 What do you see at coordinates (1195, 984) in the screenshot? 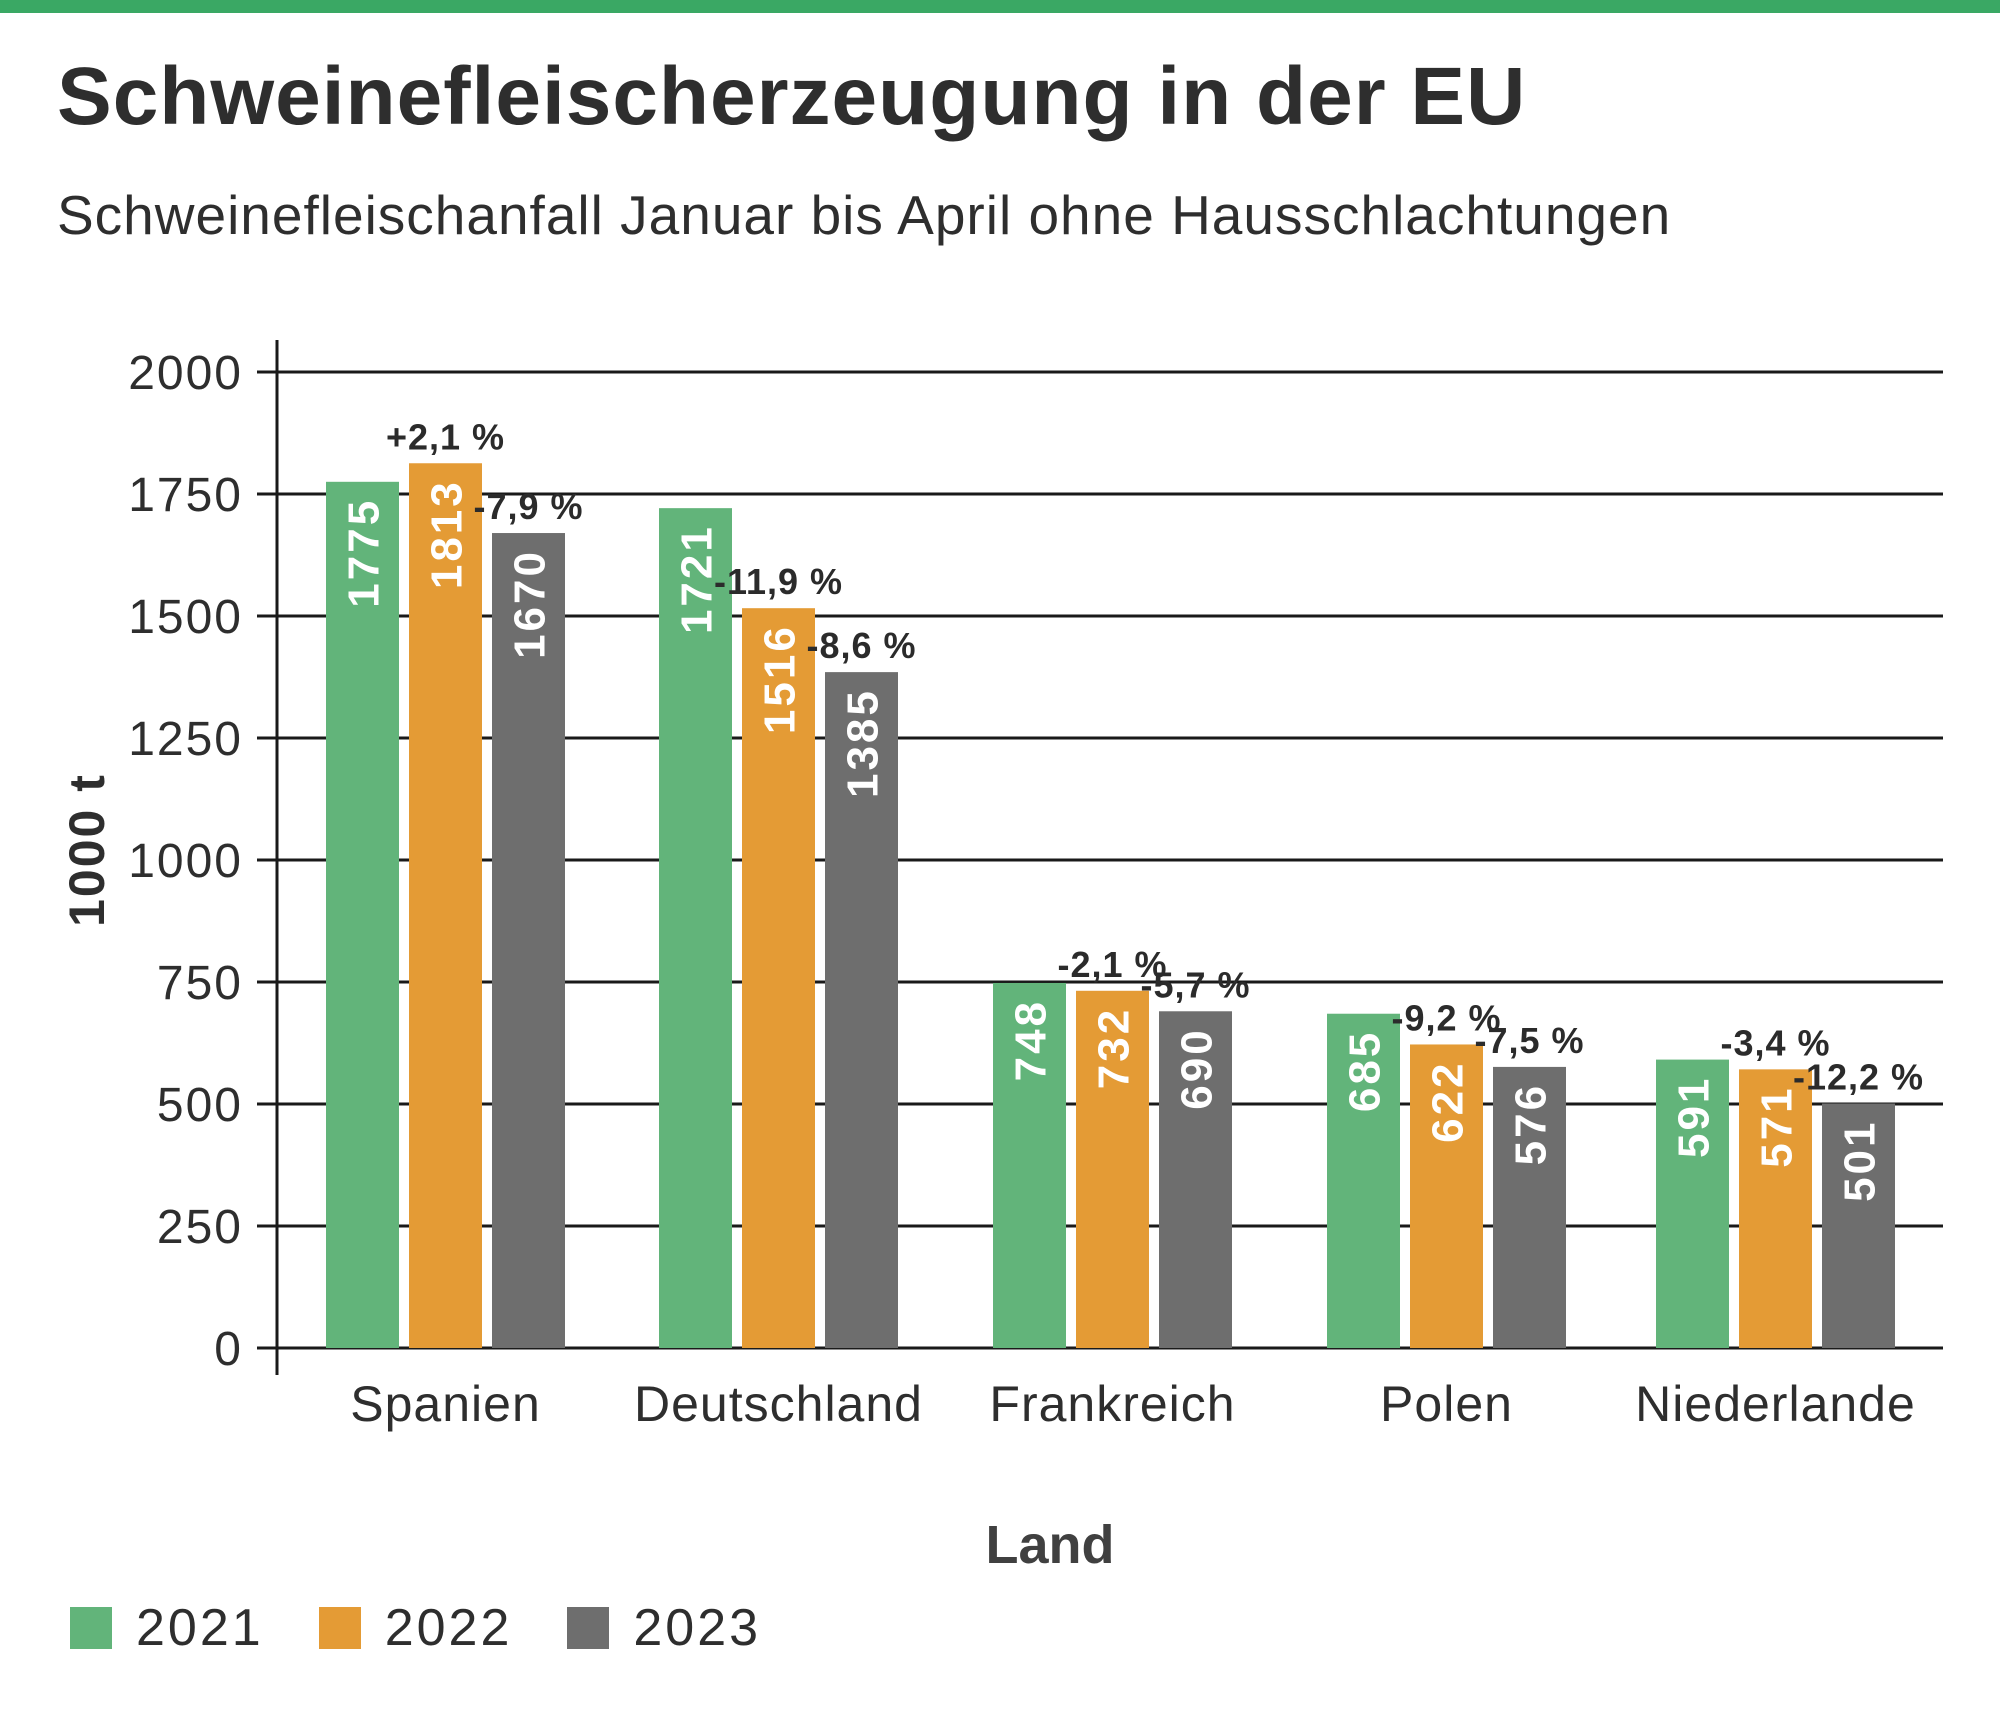
I see `change-label: -5,7 %` at bounding box center [1195, 984].